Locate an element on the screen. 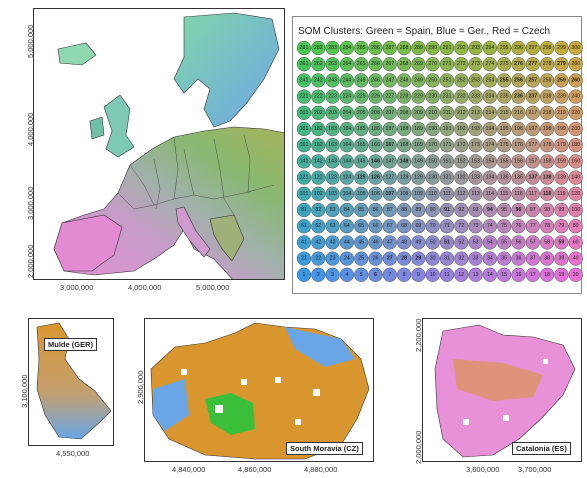 The width and height of the screenshot is (587, 478). som-cell-label: 96 is located at coordinates (519, 210).